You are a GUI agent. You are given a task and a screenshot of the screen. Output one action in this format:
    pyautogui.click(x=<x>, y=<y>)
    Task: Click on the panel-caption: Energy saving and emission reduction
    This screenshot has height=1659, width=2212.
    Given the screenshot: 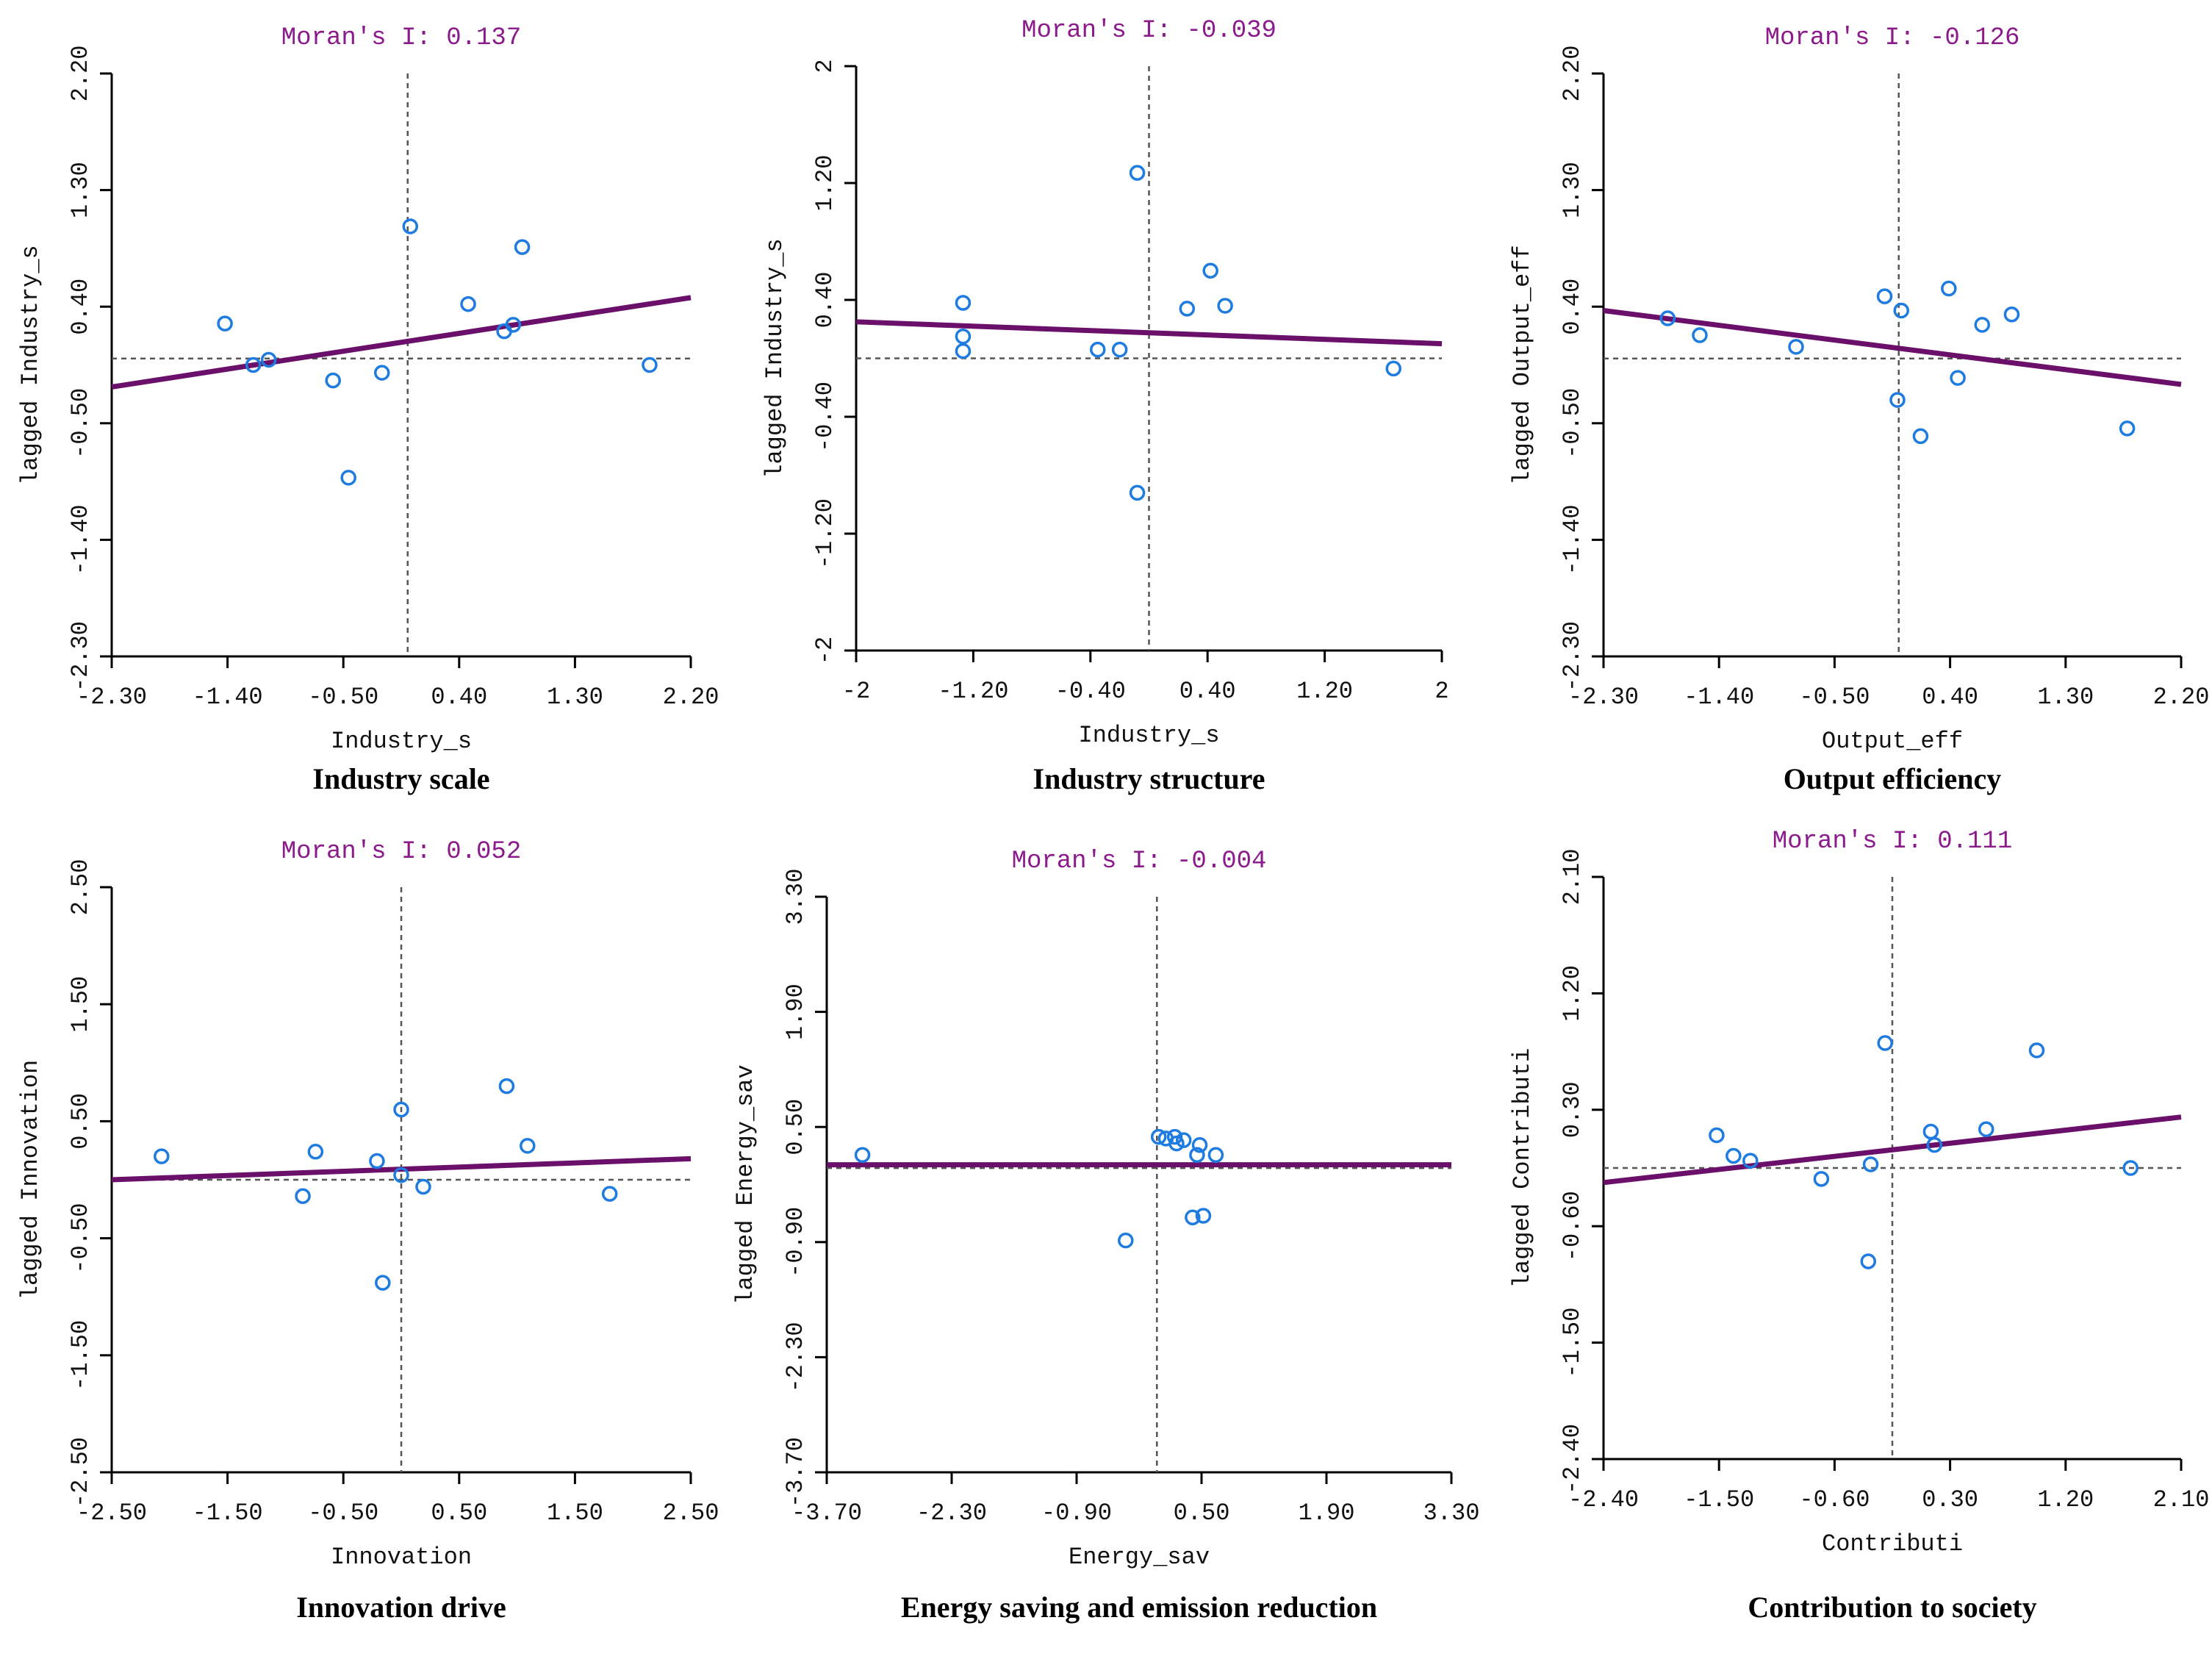 What is the action you would take?
    pyautogui.click(x=1139, y=1607)
    